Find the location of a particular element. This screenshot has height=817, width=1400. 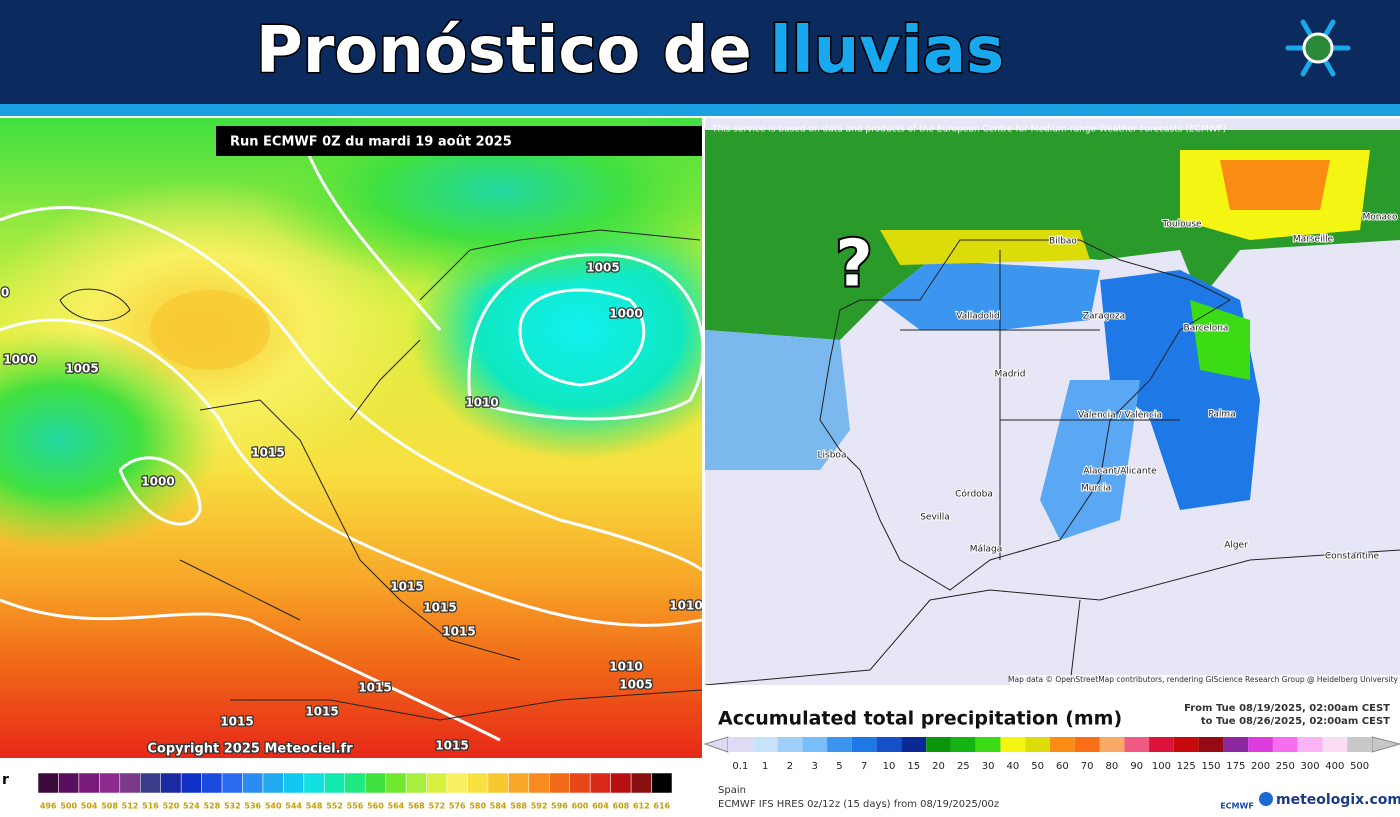

colorbar-tick-label: 572 is located at coordinates (436, 806).